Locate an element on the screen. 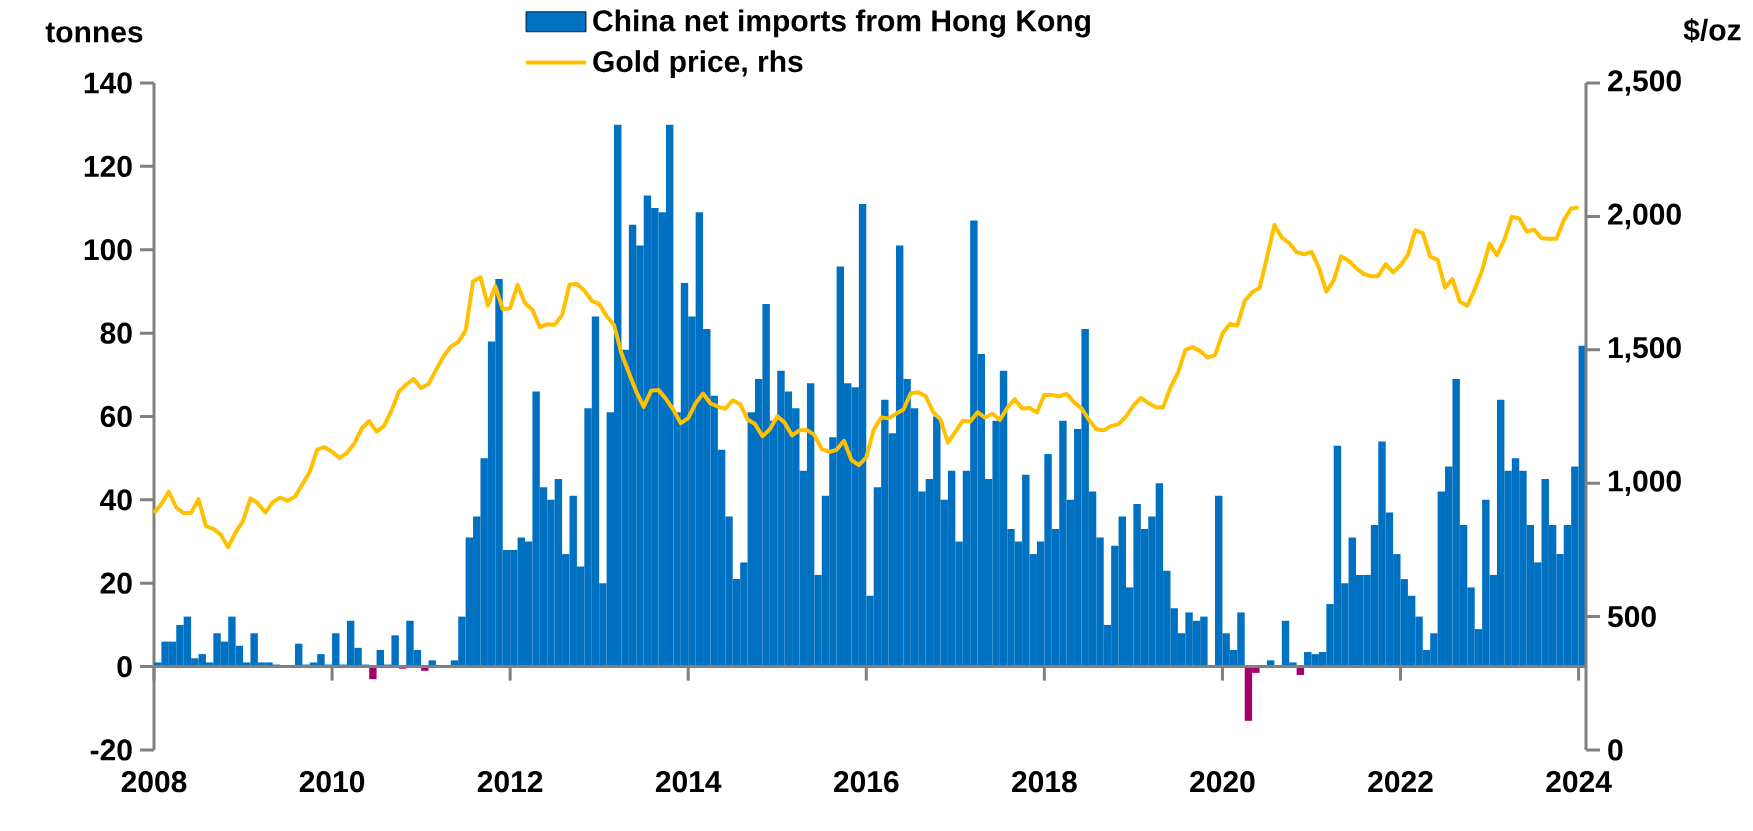 The width and height of the screenshot is (1753, 831). y2-tick-label: 0 is located at coordinates (1615, 750).